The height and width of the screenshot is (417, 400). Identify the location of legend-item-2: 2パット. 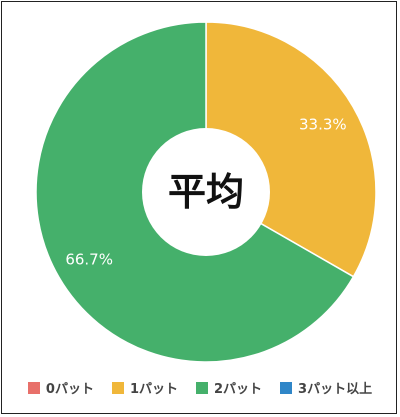
(229, 387).